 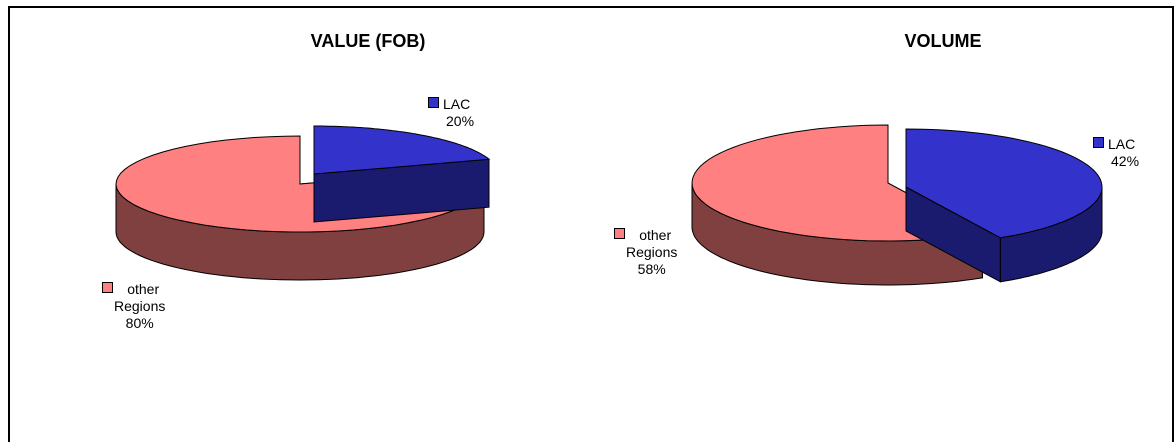 I want to click on lac-pct: 42%, so click(x=1125, y=161).